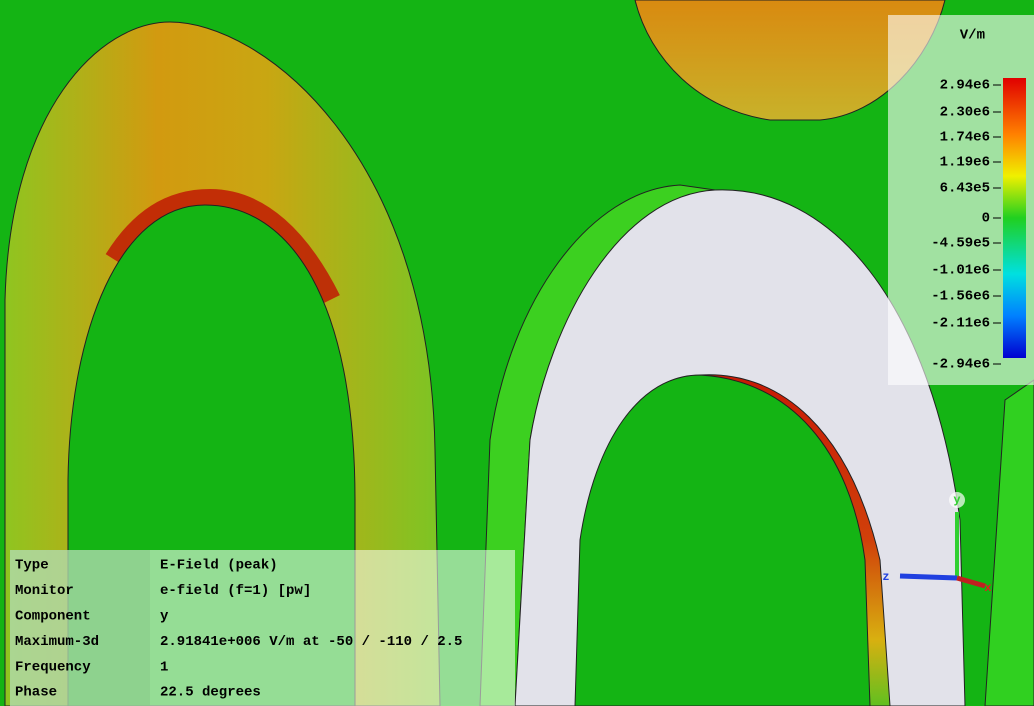 This screenshot has height=706, width=1034. Describe the element at coordinates (57, 642) in the screenshot. I see `info-key: Maximum-3d` at that location.